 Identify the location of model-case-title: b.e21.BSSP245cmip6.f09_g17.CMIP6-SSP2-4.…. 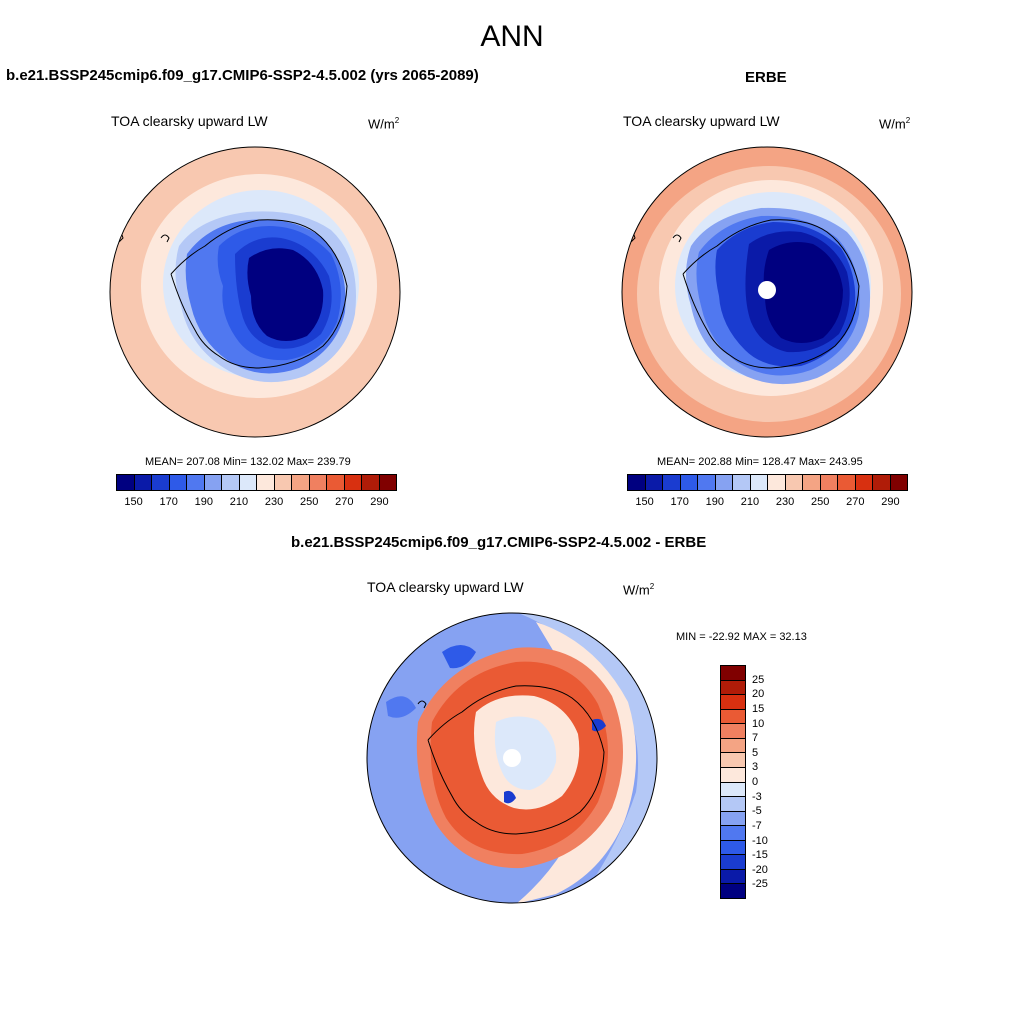
(242, 75).